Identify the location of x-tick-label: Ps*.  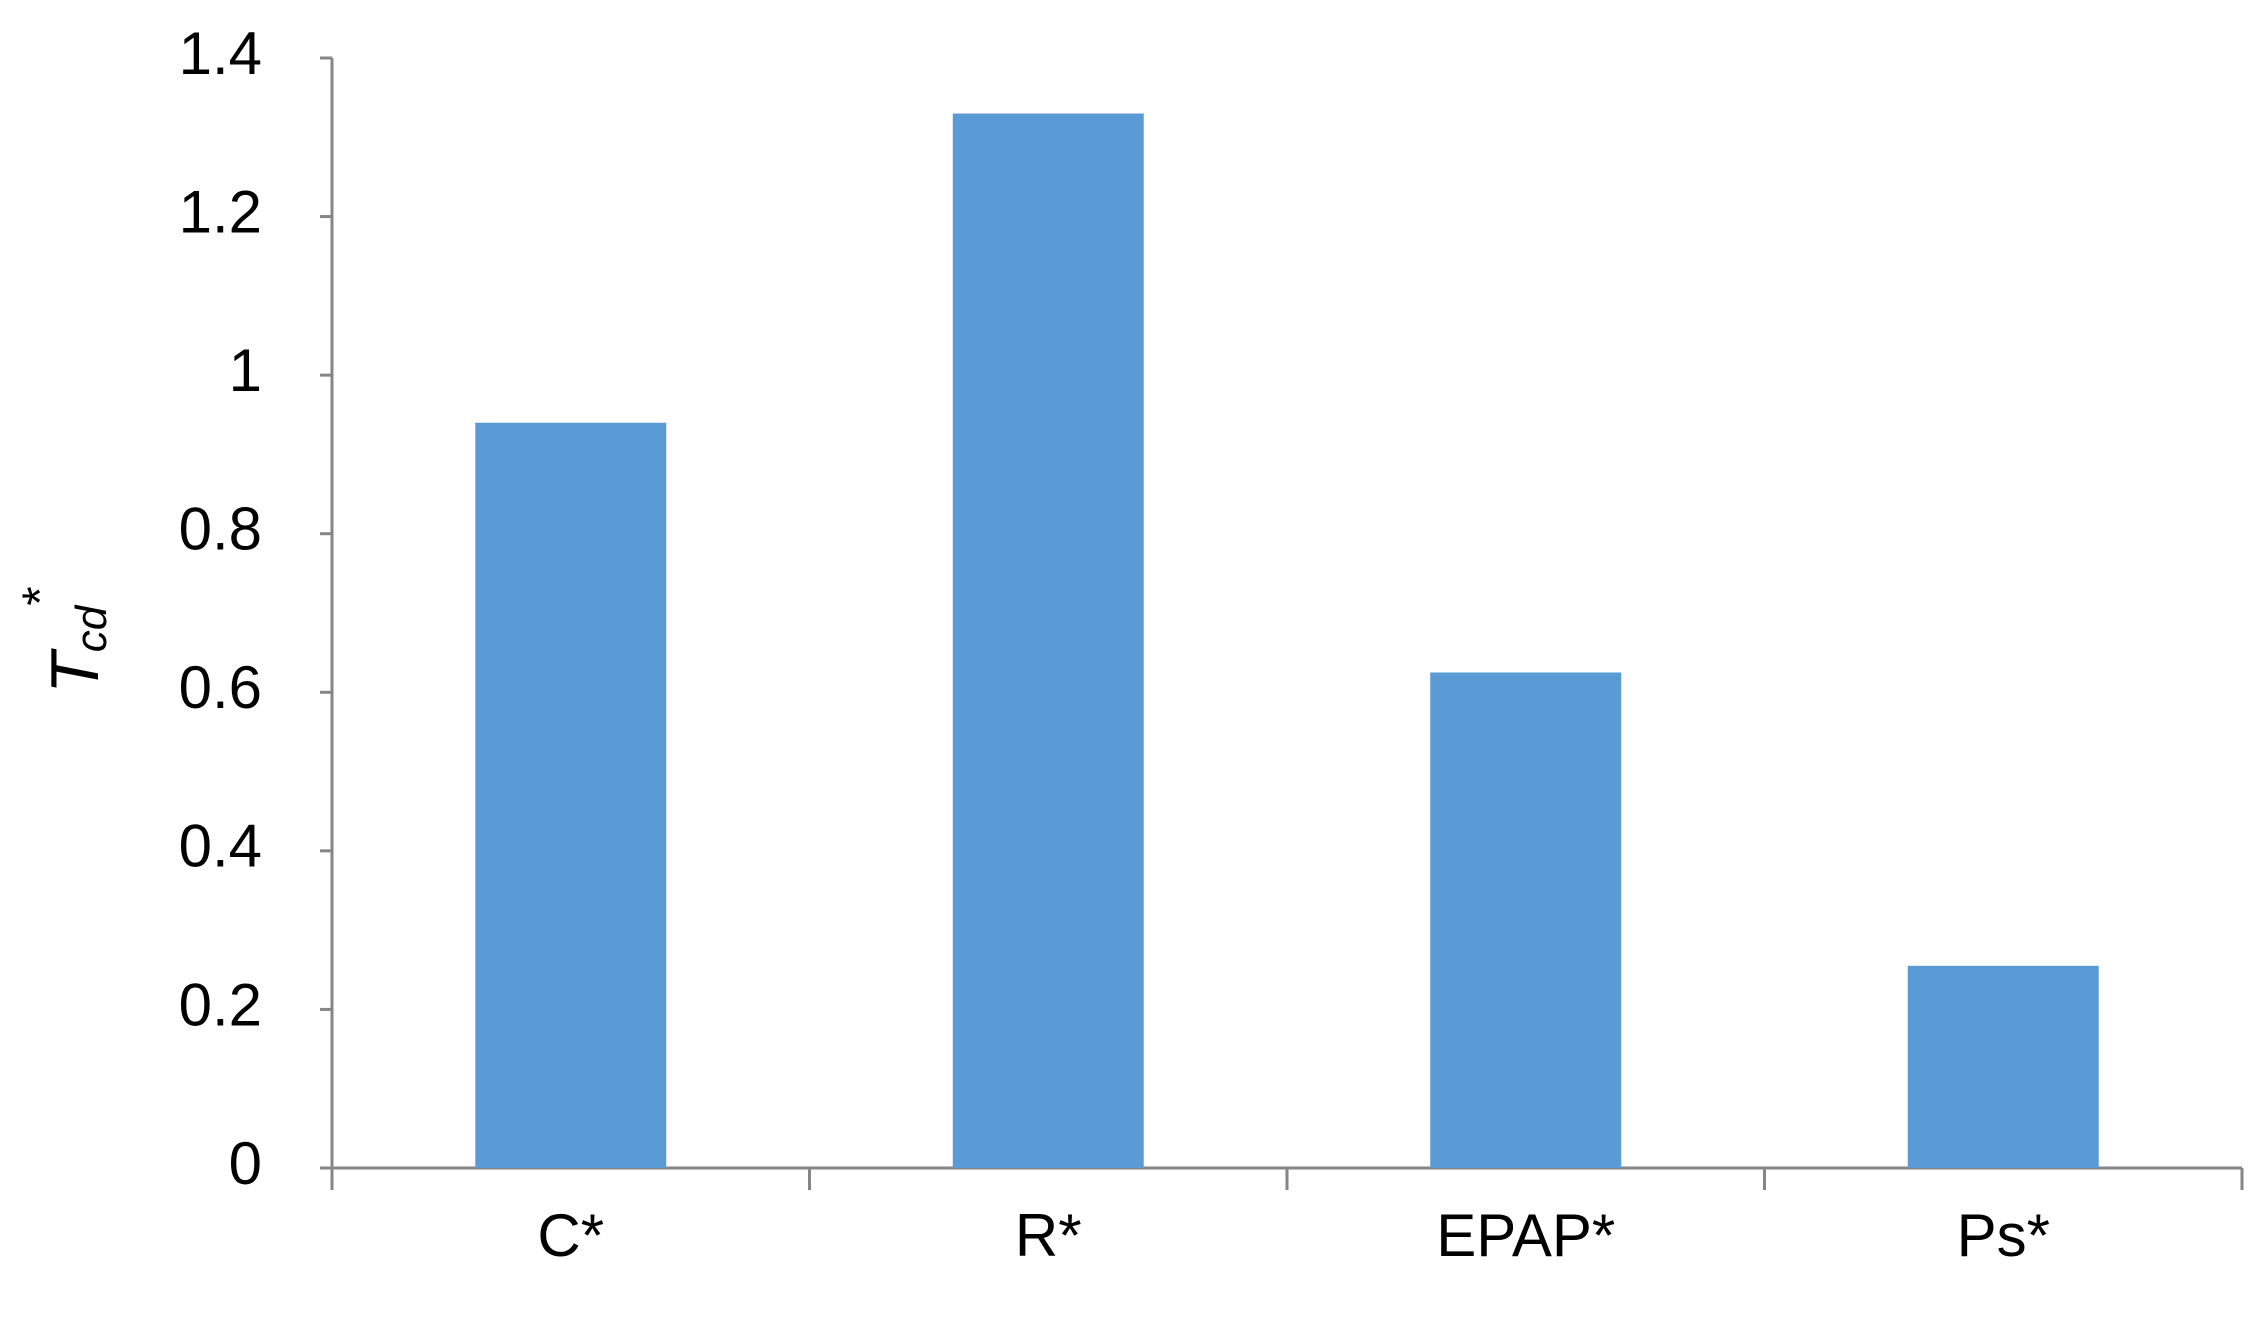
(2003, 1235).